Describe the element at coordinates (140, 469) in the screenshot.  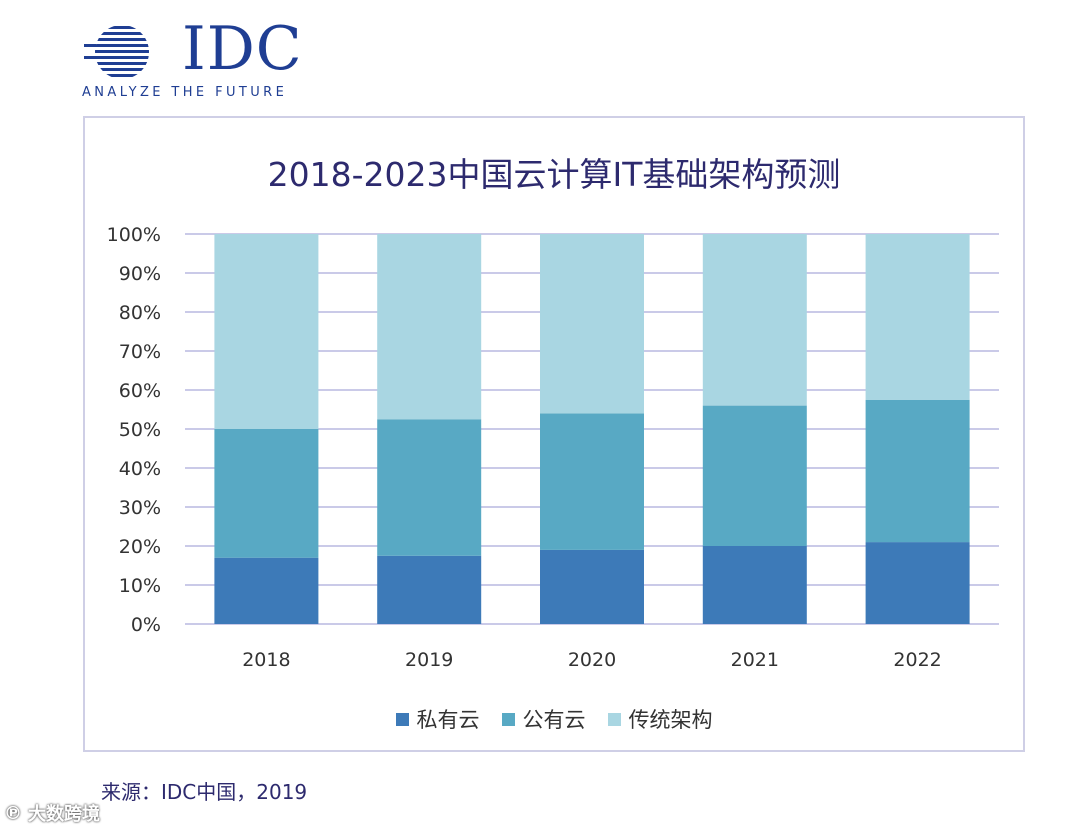
I see `y-tick-label: 40%` at that location.